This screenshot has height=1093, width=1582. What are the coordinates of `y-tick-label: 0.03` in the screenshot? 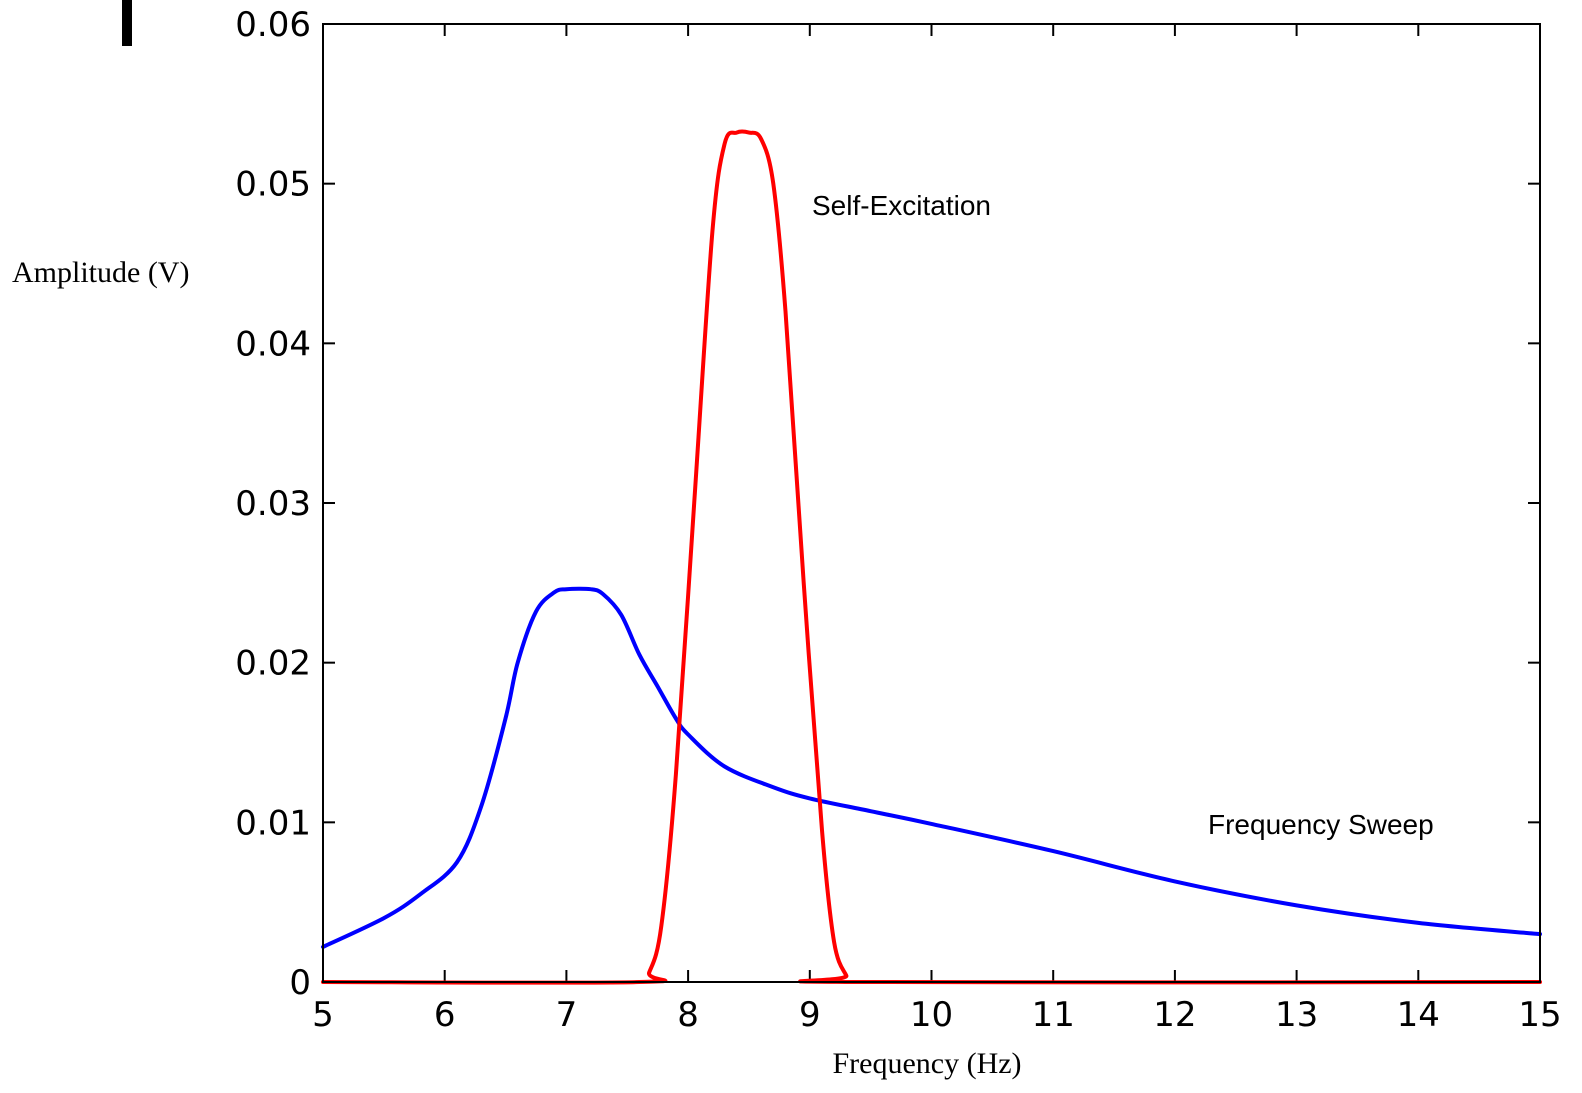 It's located at (273, 504).